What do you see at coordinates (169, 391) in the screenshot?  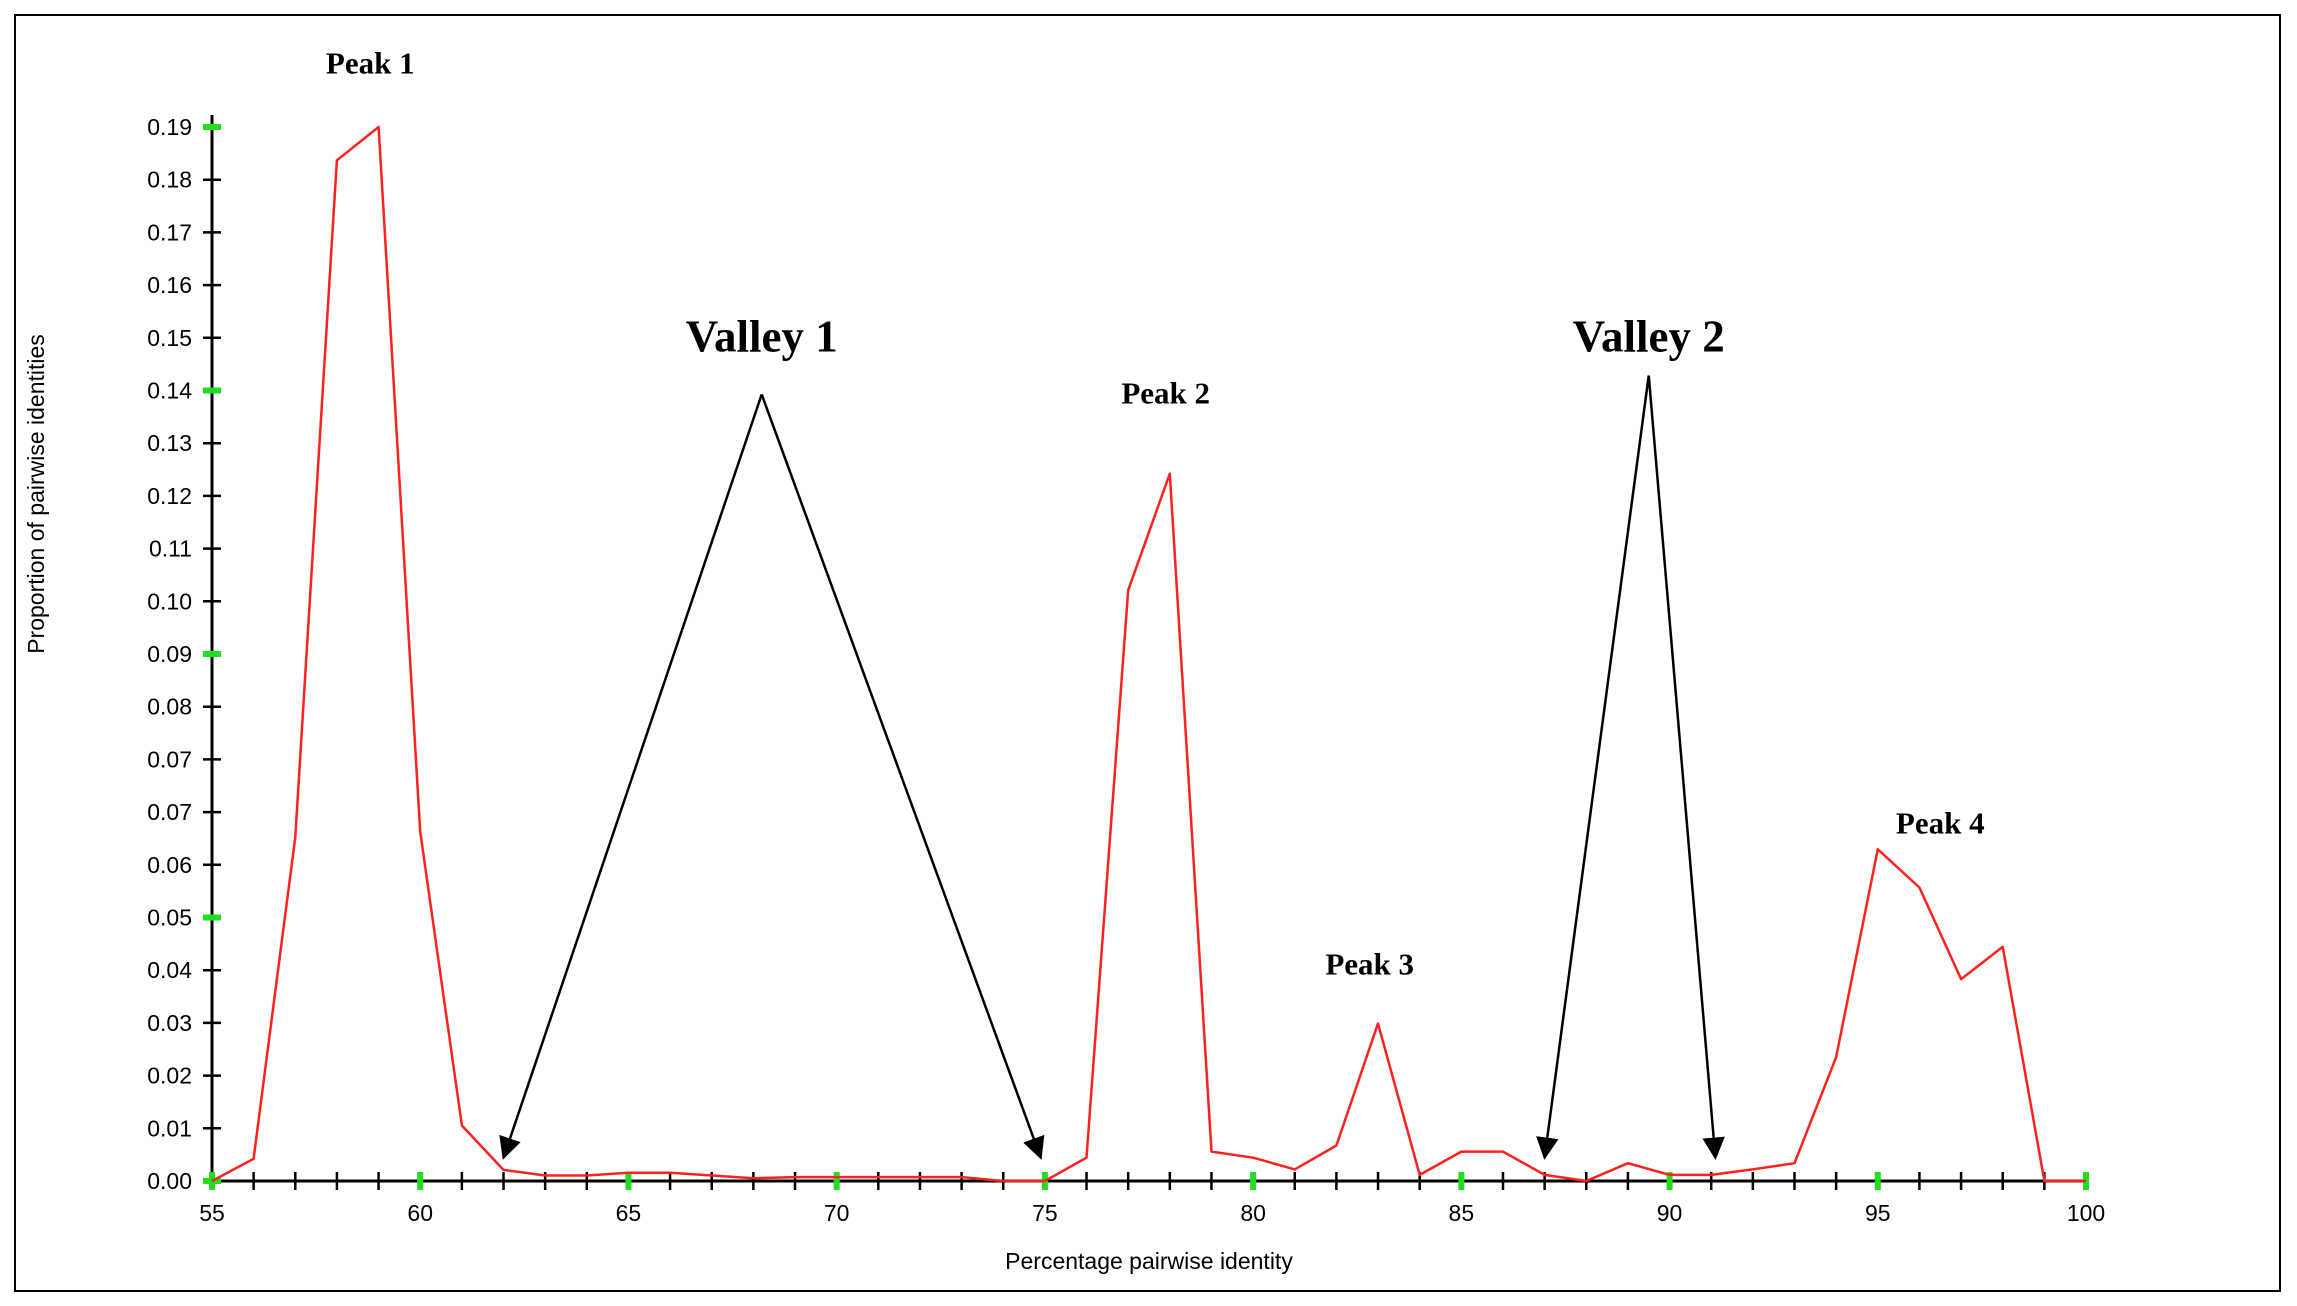 I see `y-tick-label: 0.14` at bounding box center [169, 391].